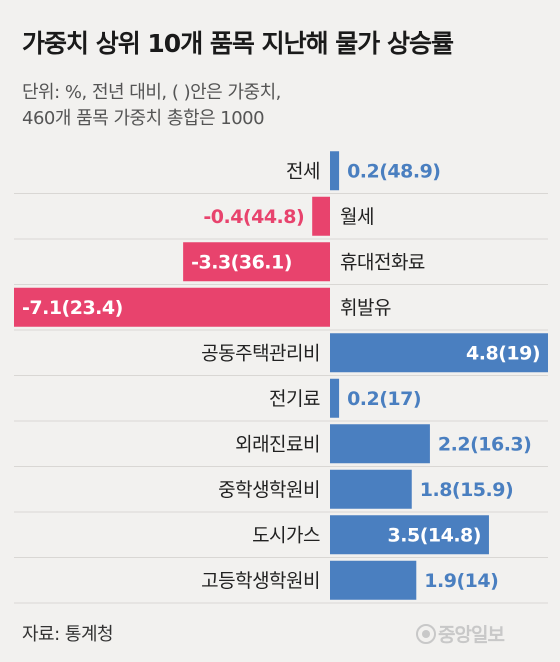  What do you see at coordinates (286, 535) in the screenshot?
I see `category-label: 도시가스` at bounding box center [286, 535].